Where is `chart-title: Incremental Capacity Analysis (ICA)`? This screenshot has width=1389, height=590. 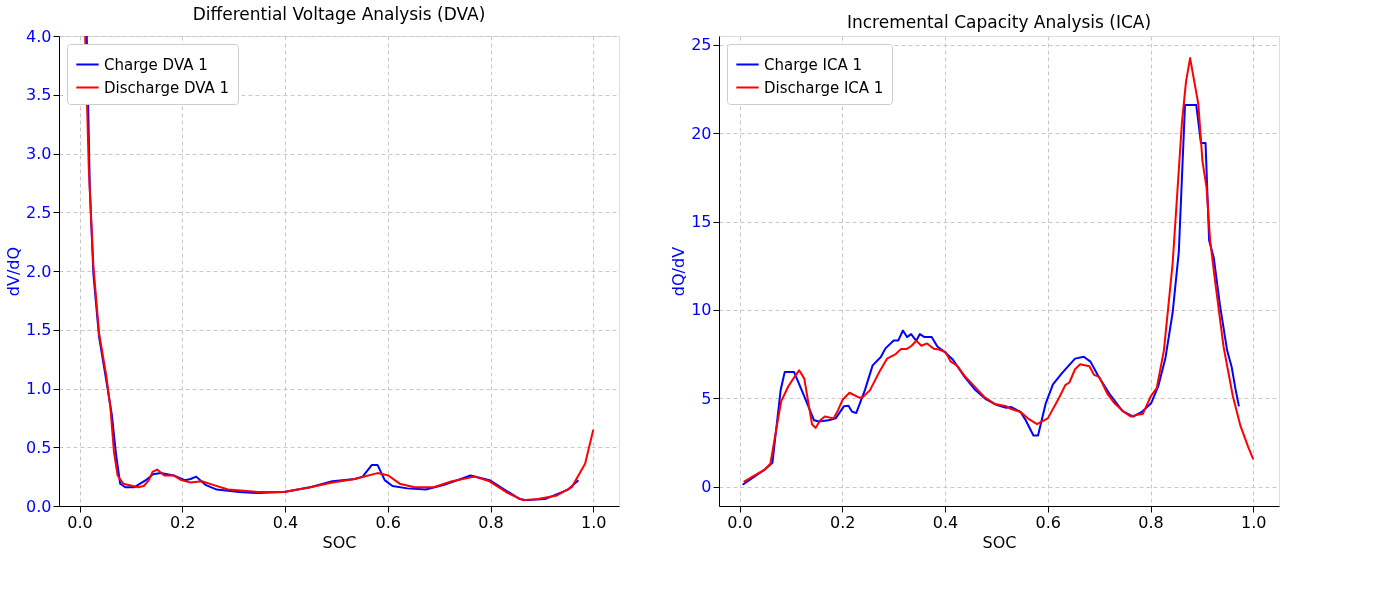 chart-title: Incremental Capacity Analysis (ICA) is located at coordinates (999, 22).